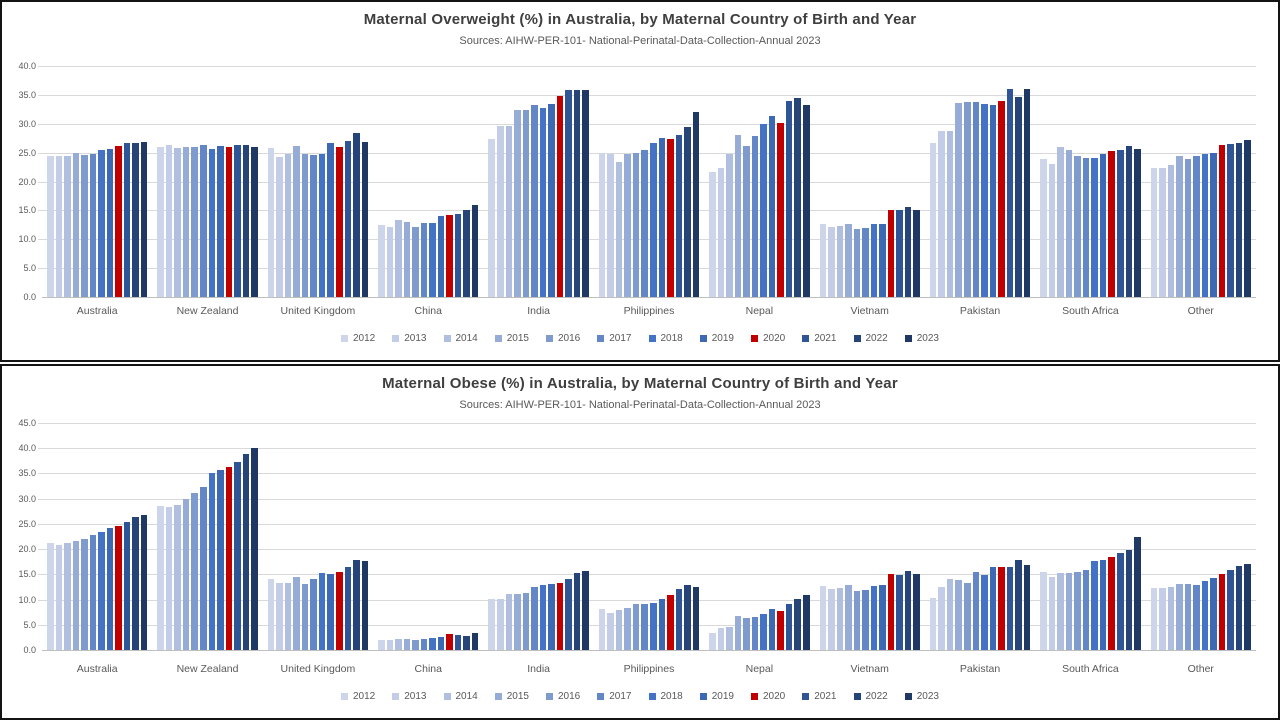 Image resolution: width=1280 pixels, height=720 pixels. Describe the element at coordinates (671, 696) in the screenshot. I see `legend-label-2018: 2018` at that location.